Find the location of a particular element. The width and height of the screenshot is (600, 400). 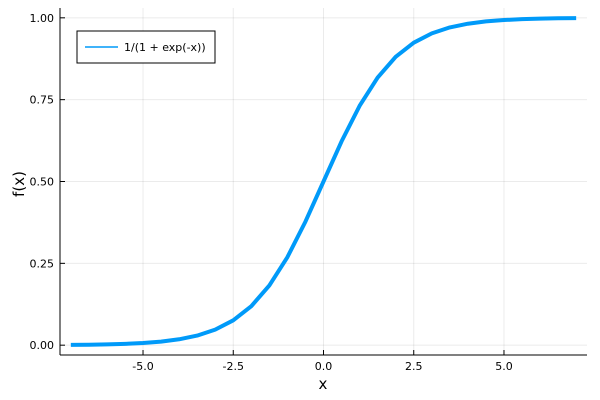

y-tick-label: 0.75 is located at coordinates (42, 100).